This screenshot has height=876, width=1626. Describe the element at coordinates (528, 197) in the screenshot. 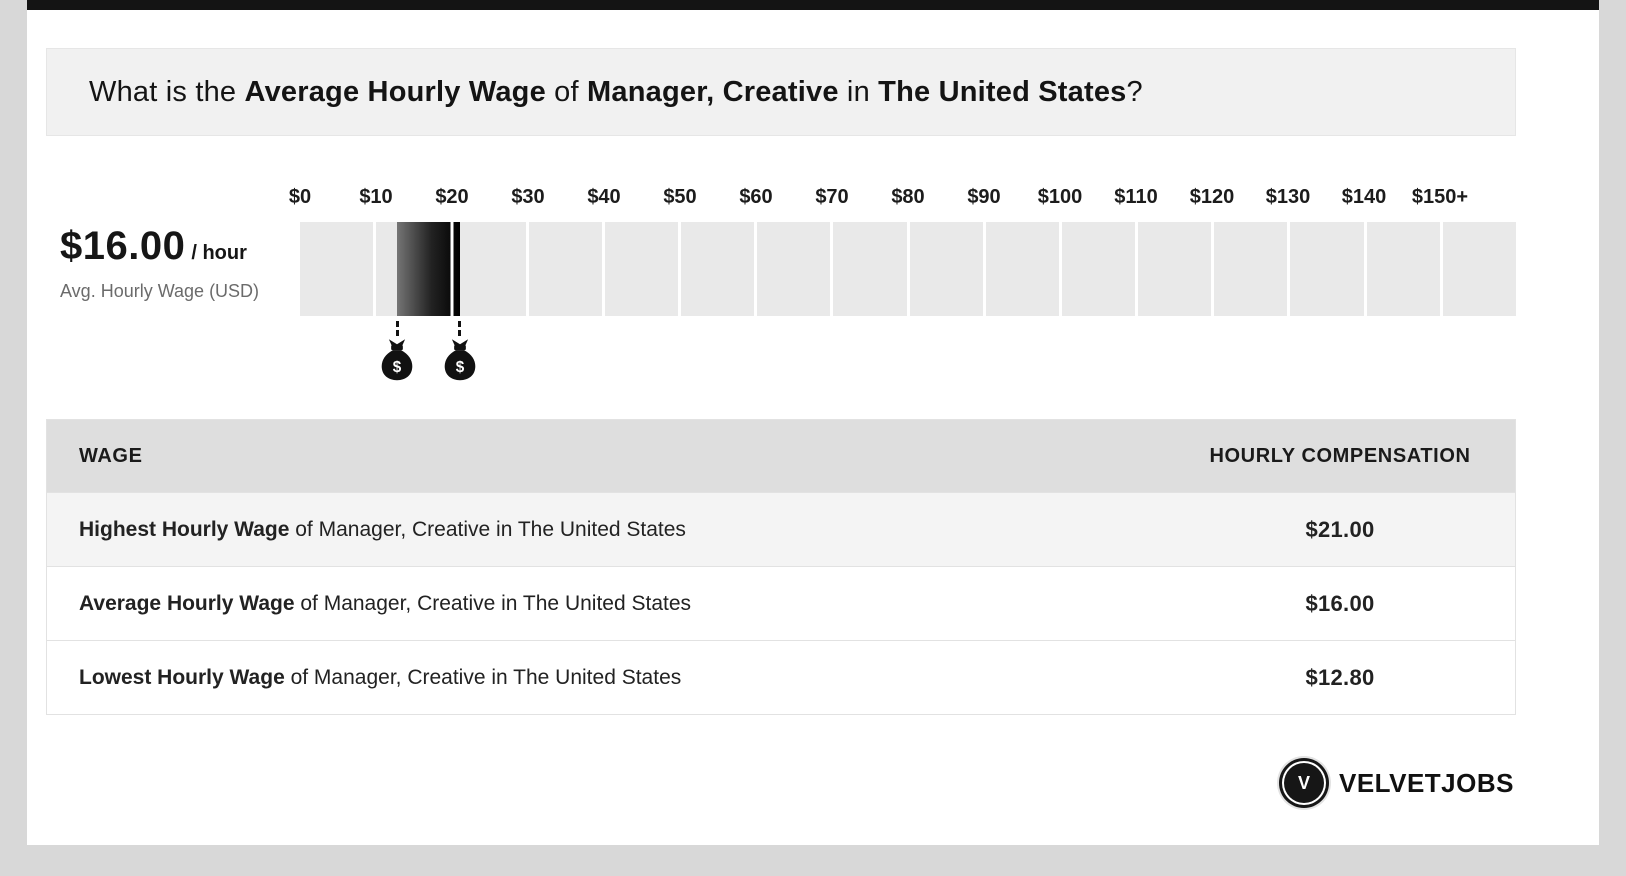

I see `axis-tick-label: $30` at that location.